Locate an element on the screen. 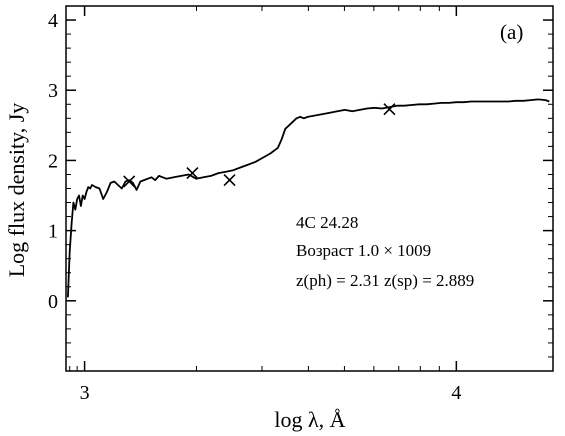  x-axis-label: log λ, Å is located at coordinates (309, 419).